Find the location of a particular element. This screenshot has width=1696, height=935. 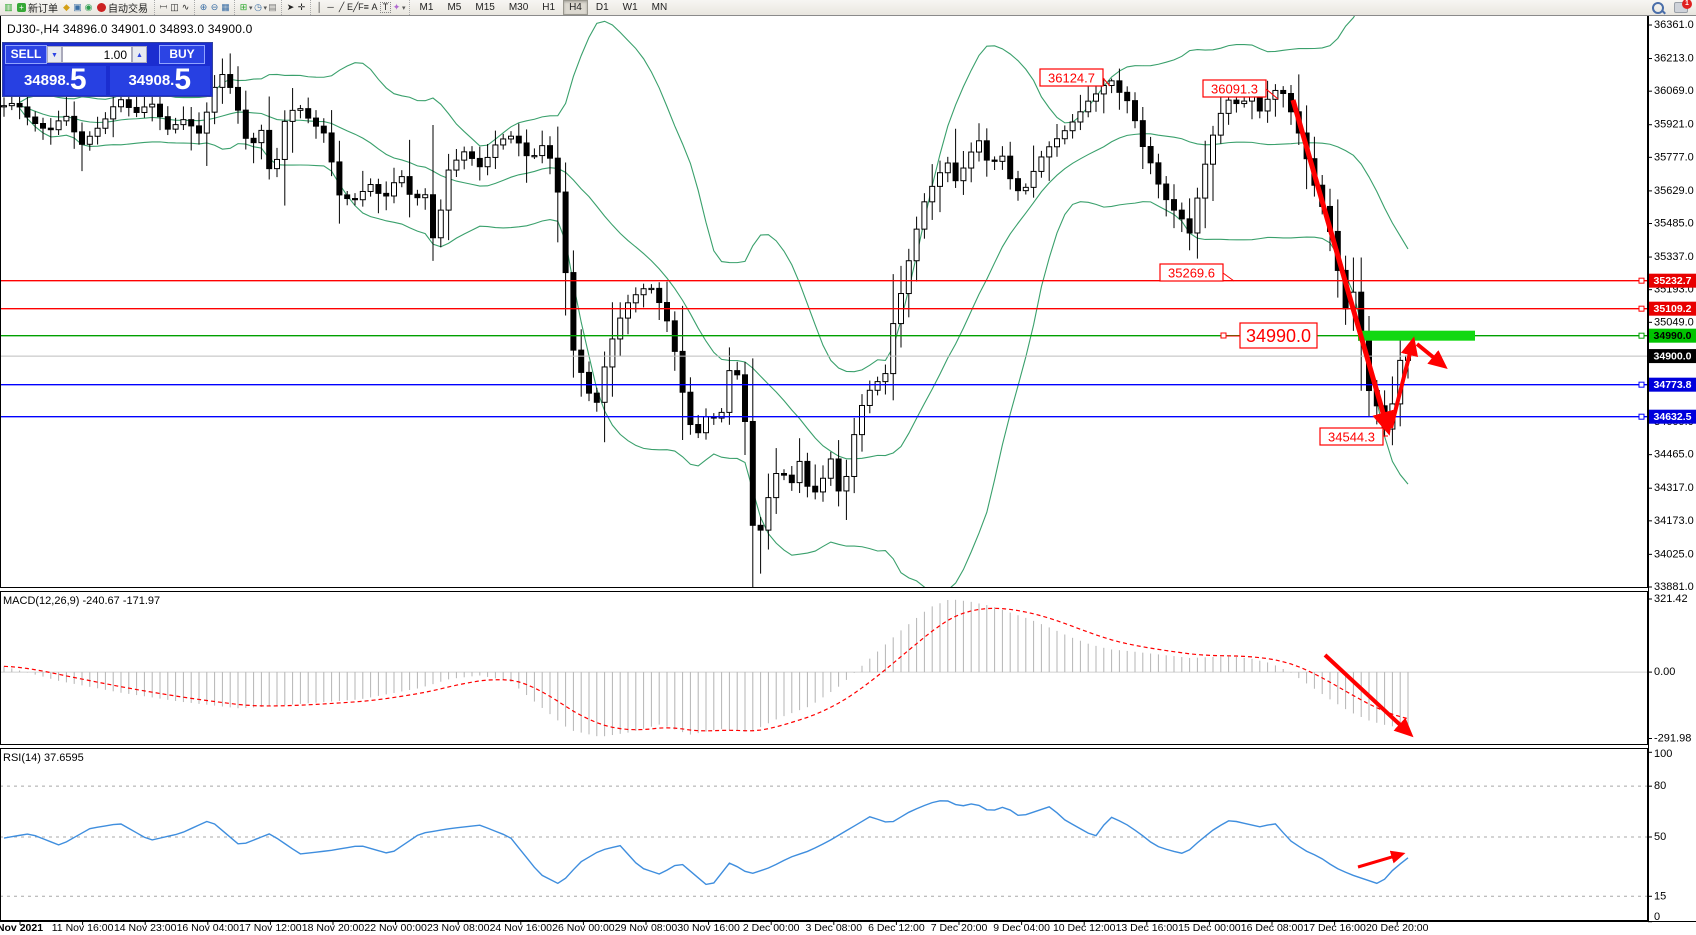

timeframe-M5: M5 is located at coordinates (454, 7).